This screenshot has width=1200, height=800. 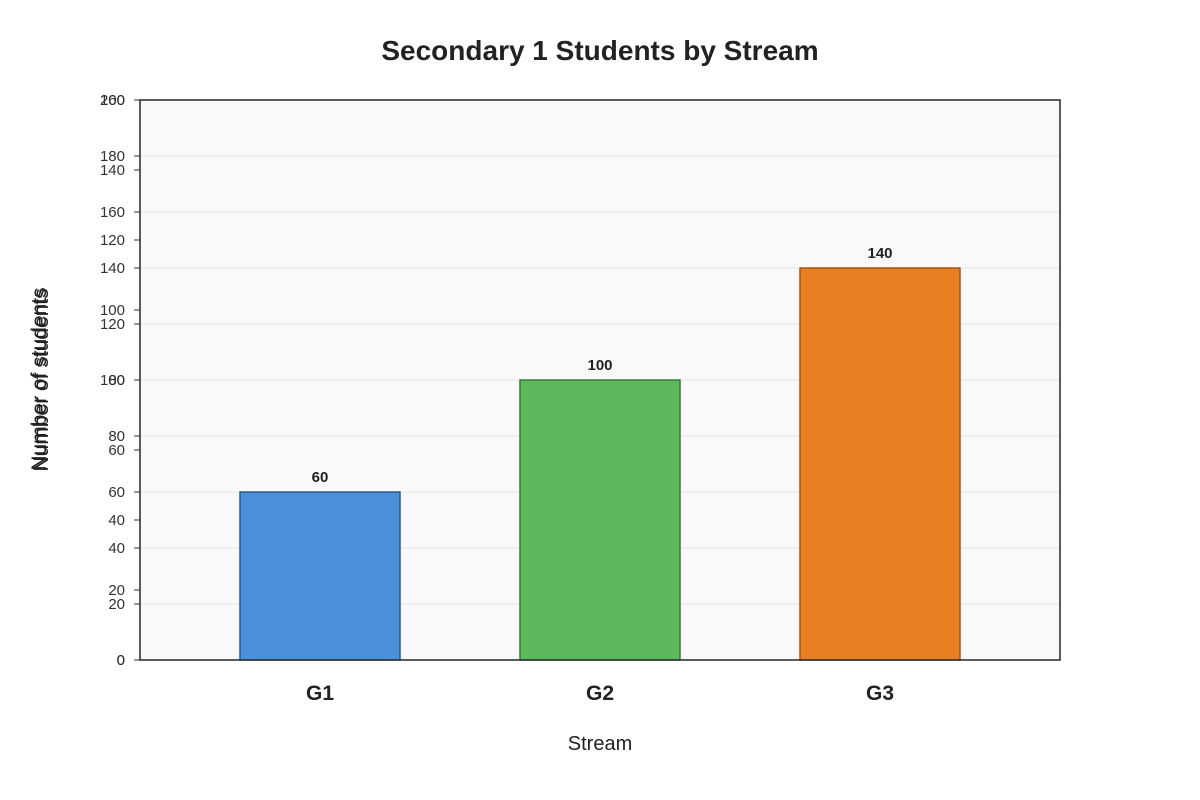 I want to click on y-tick-label: 40, so click(x=116, y=548).